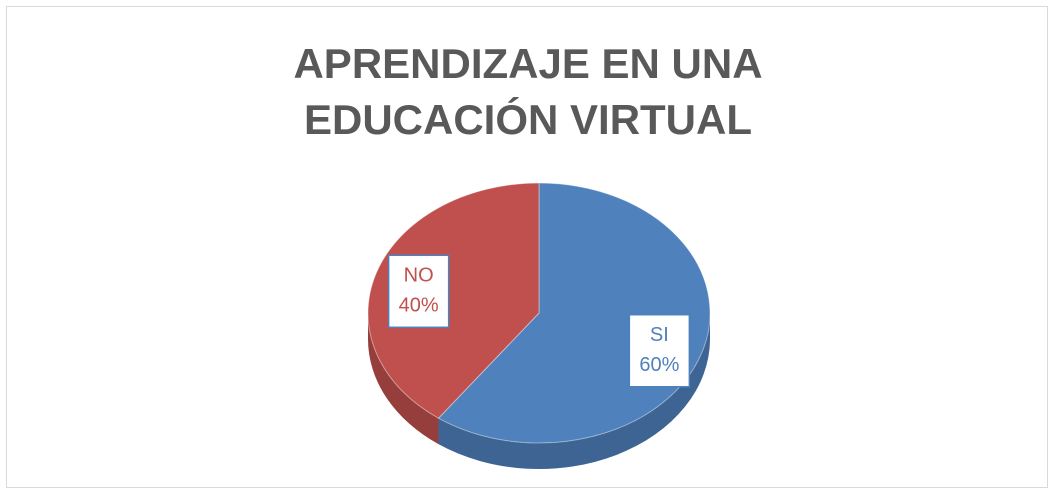 The height and width of the screenshot is (496, 1056). I want to click on value-label: 40%, so click(419, 306).